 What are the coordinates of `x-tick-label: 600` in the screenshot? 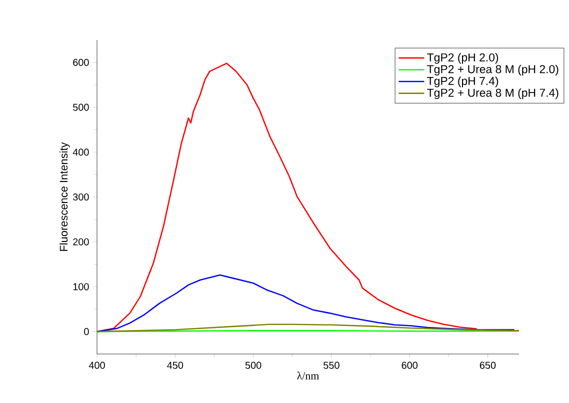 It's located at (410, 365).